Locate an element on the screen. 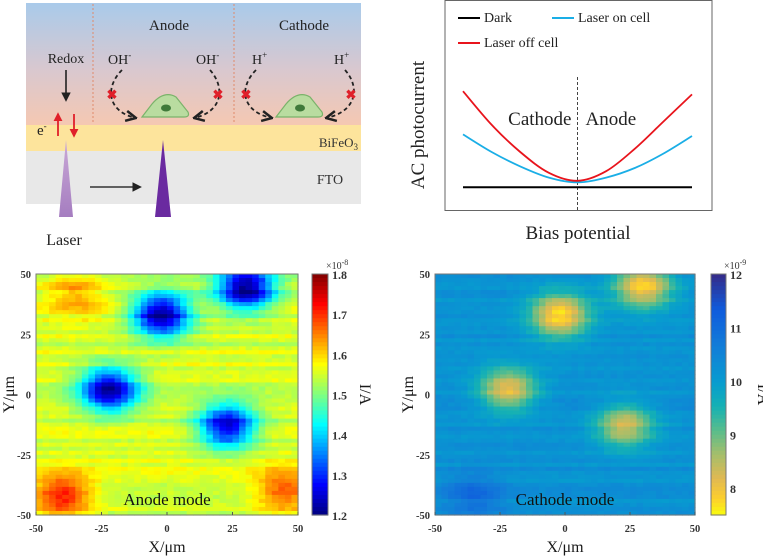 The image size is (763, 558). oh-right-label: OH- is located at coordinates (207, 59).